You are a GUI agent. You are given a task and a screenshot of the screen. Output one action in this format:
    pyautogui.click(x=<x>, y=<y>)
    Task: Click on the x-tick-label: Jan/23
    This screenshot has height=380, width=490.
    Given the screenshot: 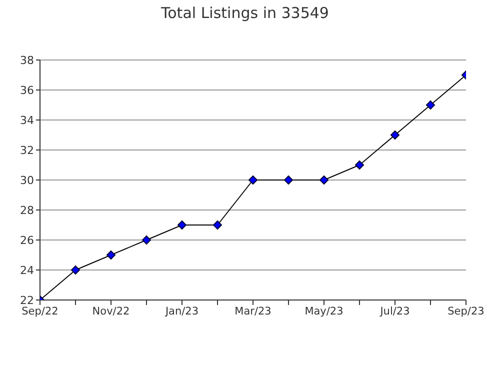 What is the action you would take?
    pyautogui.click(x=181, y=311)
    